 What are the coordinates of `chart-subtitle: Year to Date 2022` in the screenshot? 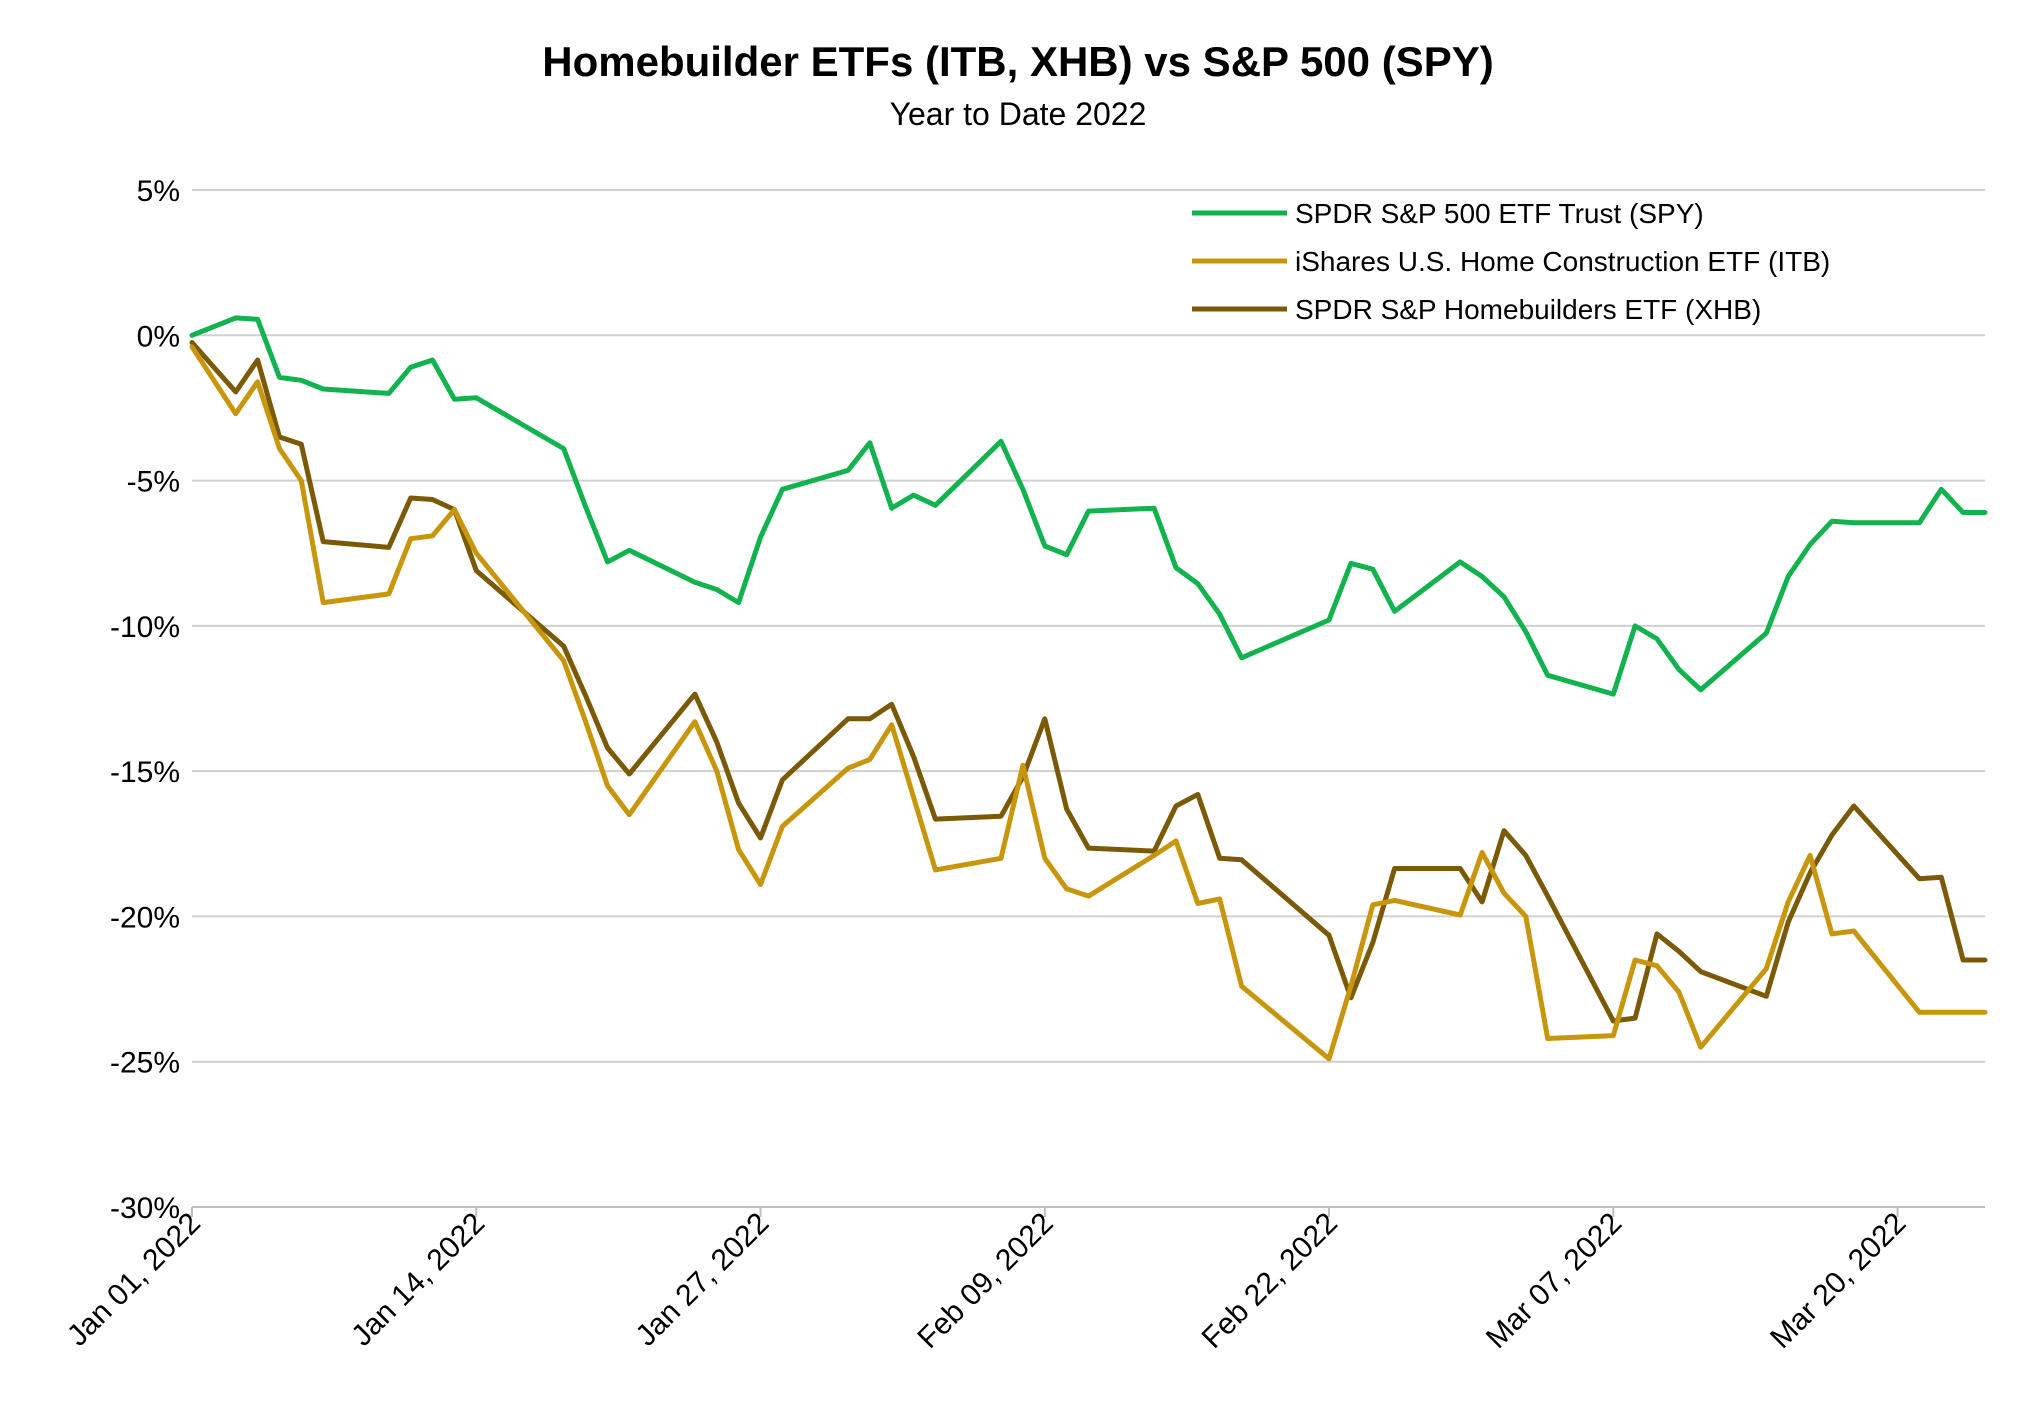 It's located at (1018, 114).